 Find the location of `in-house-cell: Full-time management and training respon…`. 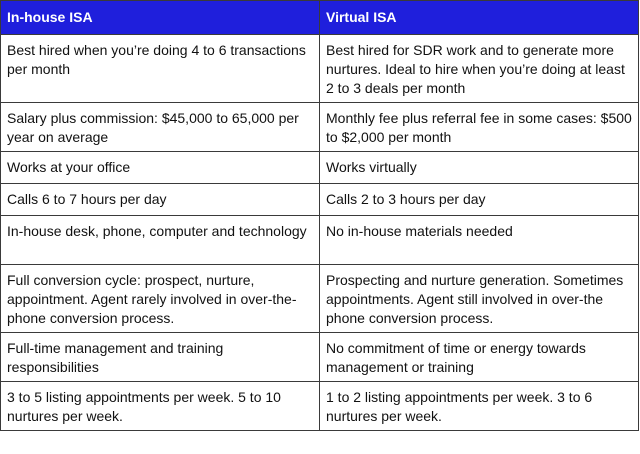

in-house-cell: Full-time management and training respon… is located at coordinates (160, 357).